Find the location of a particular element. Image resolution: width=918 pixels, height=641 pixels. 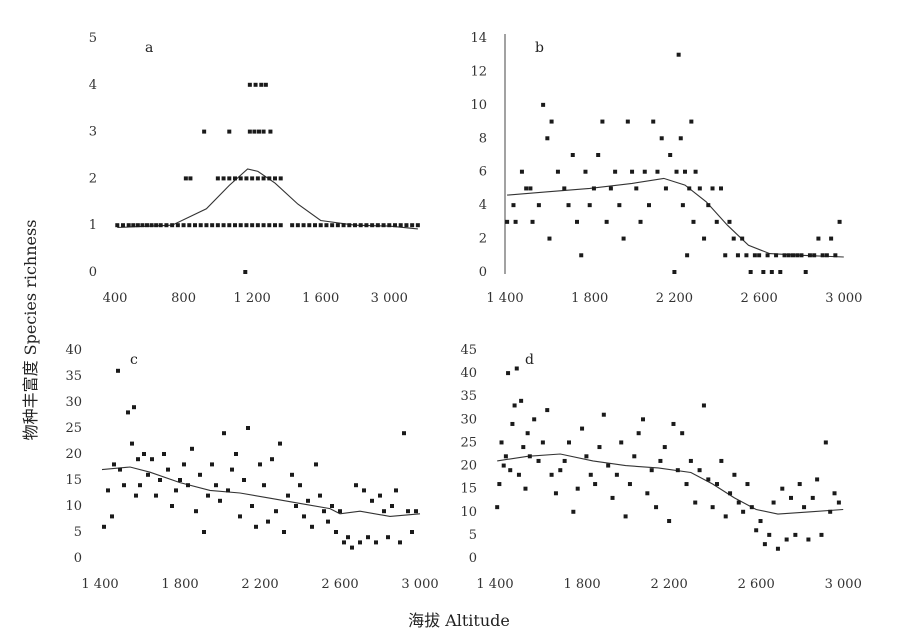

y-tick-label: 30 is located at coordinates (468, 419).